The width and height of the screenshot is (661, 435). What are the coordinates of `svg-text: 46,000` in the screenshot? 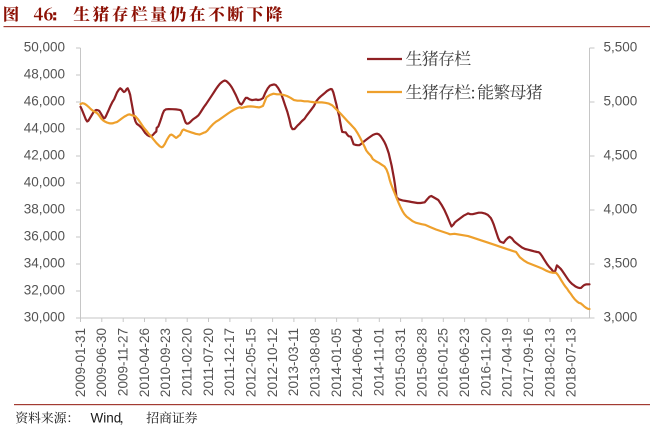 It's located at (44, 101).